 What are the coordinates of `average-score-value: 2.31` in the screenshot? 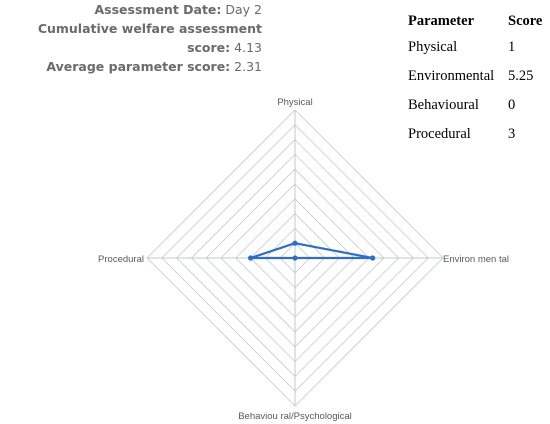 It's located at (248, 66).